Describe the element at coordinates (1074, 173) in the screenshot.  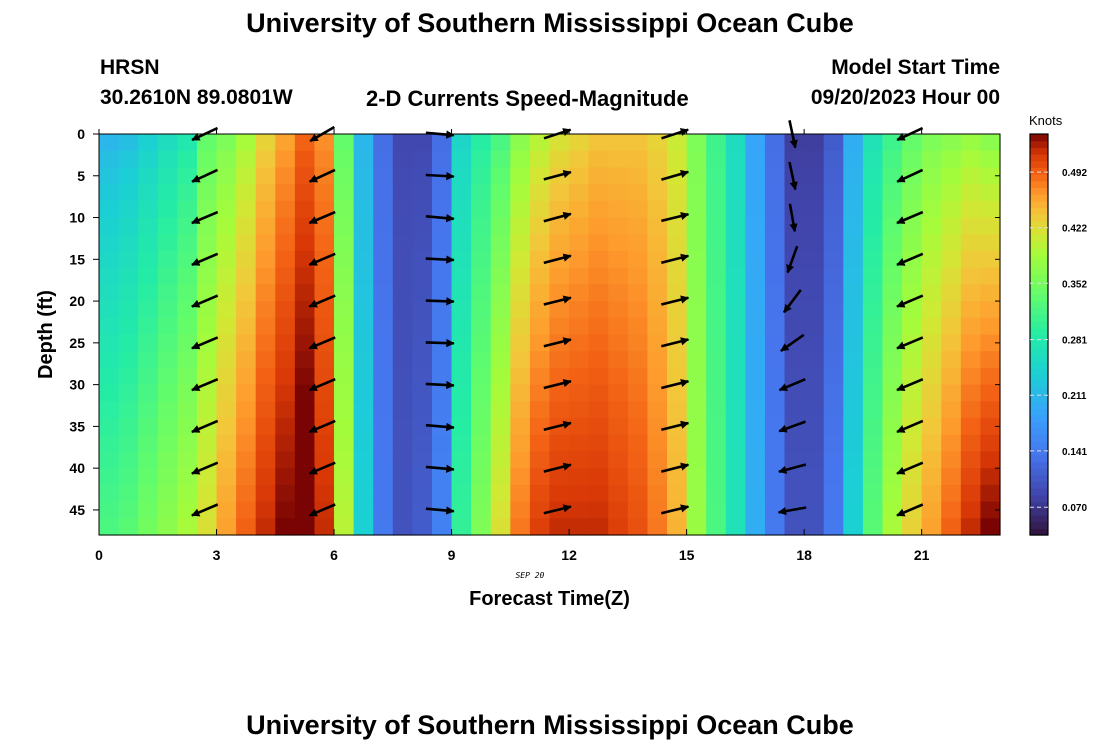
I see `colorbar-tick-label: 0.492` at that location.